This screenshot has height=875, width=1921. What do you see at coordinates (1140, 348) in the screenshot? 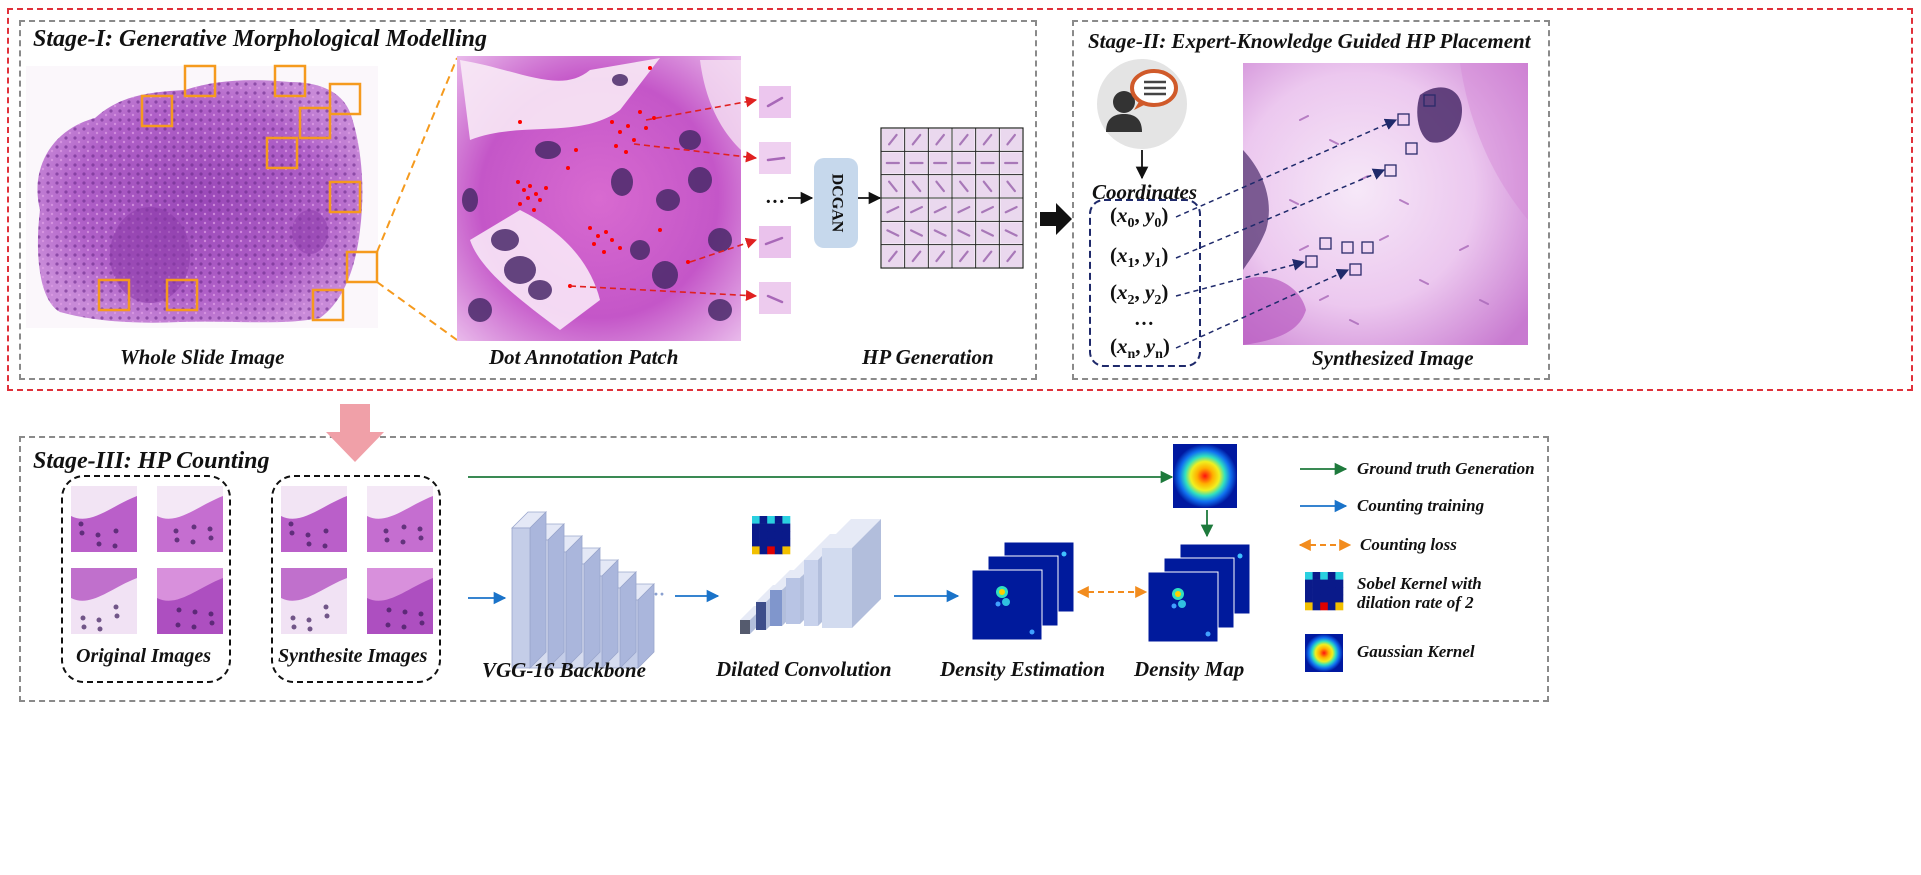
I see `coordinate-item: (xn, yn)` at bounding box center [1140, 348].